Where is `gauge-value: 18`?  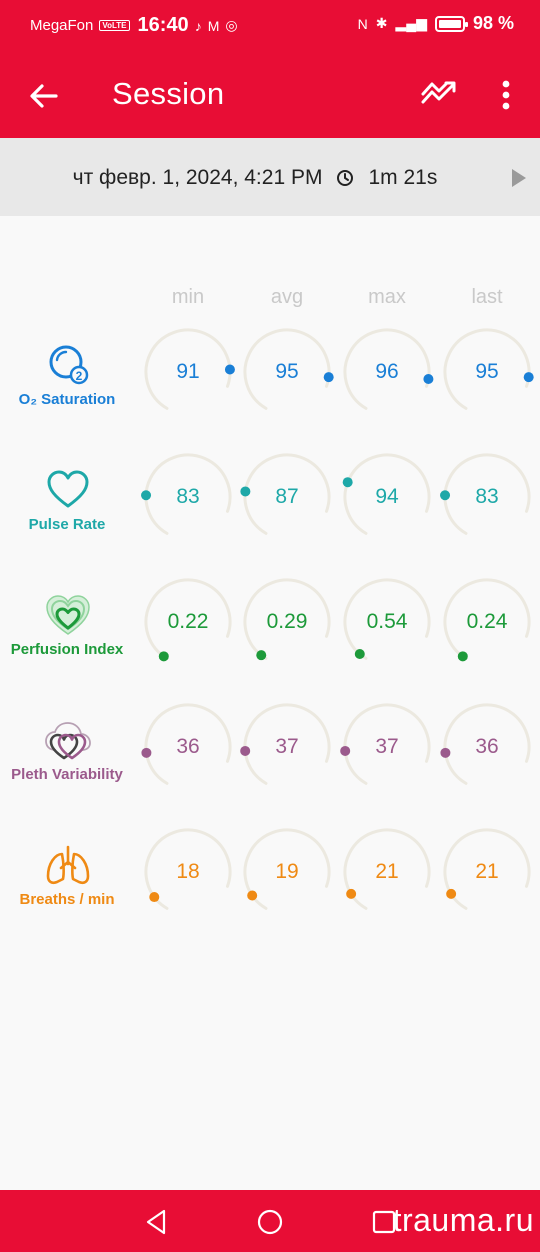 gauge-value: 18 is located at coordinates (188, 871).